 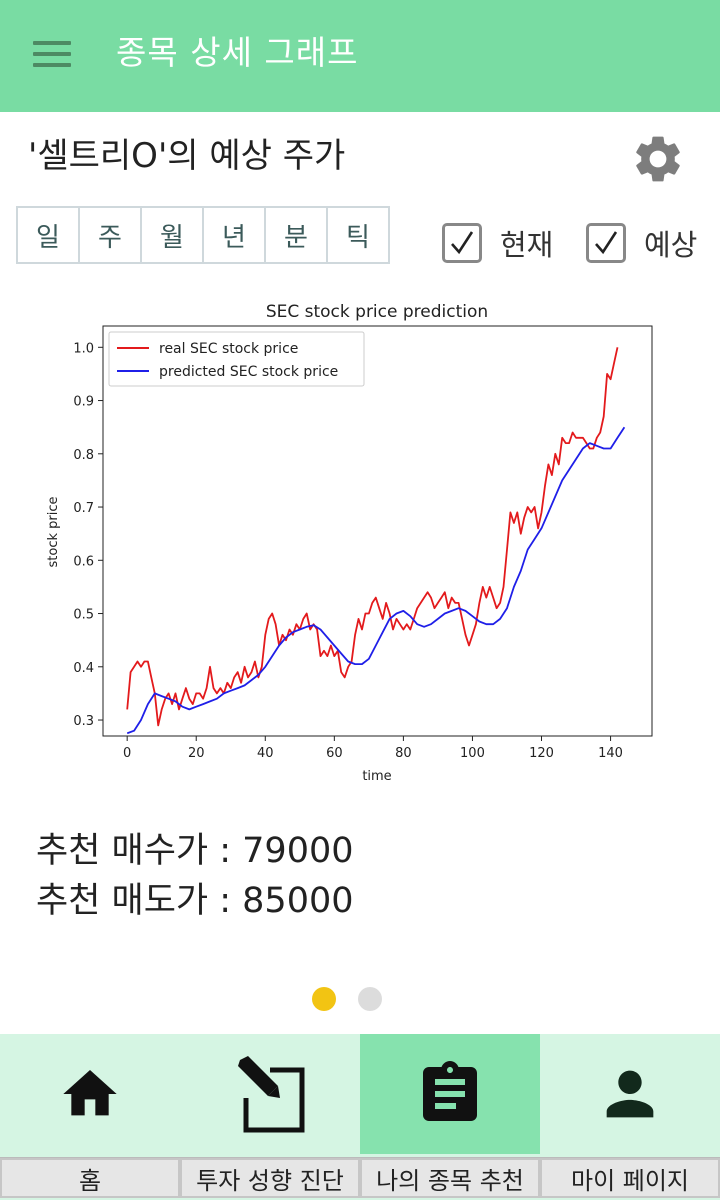 I want to click on nav-label-investment-diagnosis: 투자 성향 진단, so click(x=270, y=1178).